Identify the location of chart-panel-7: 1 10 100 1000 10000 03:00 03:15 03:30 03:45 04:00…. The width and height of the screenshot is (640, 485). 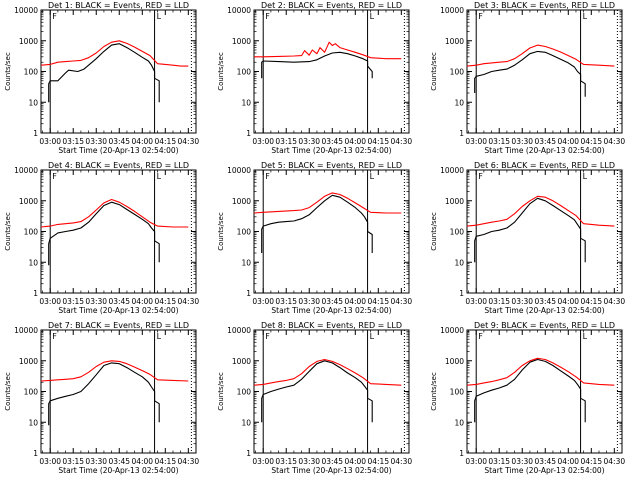
(101, 398).